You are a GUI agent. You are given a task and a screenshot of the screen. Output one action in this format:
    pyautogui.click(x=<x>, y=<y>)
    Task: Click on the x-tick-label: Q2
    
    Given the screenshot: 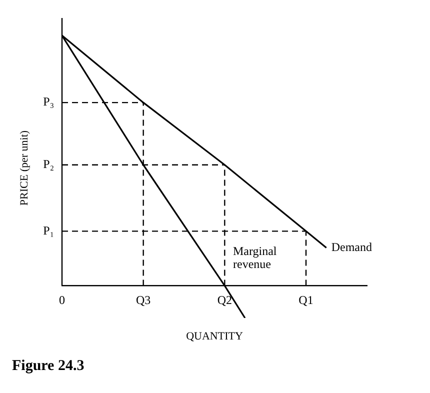 What is the action you would take?
    pyautogui.click(x=224, y=300)
    